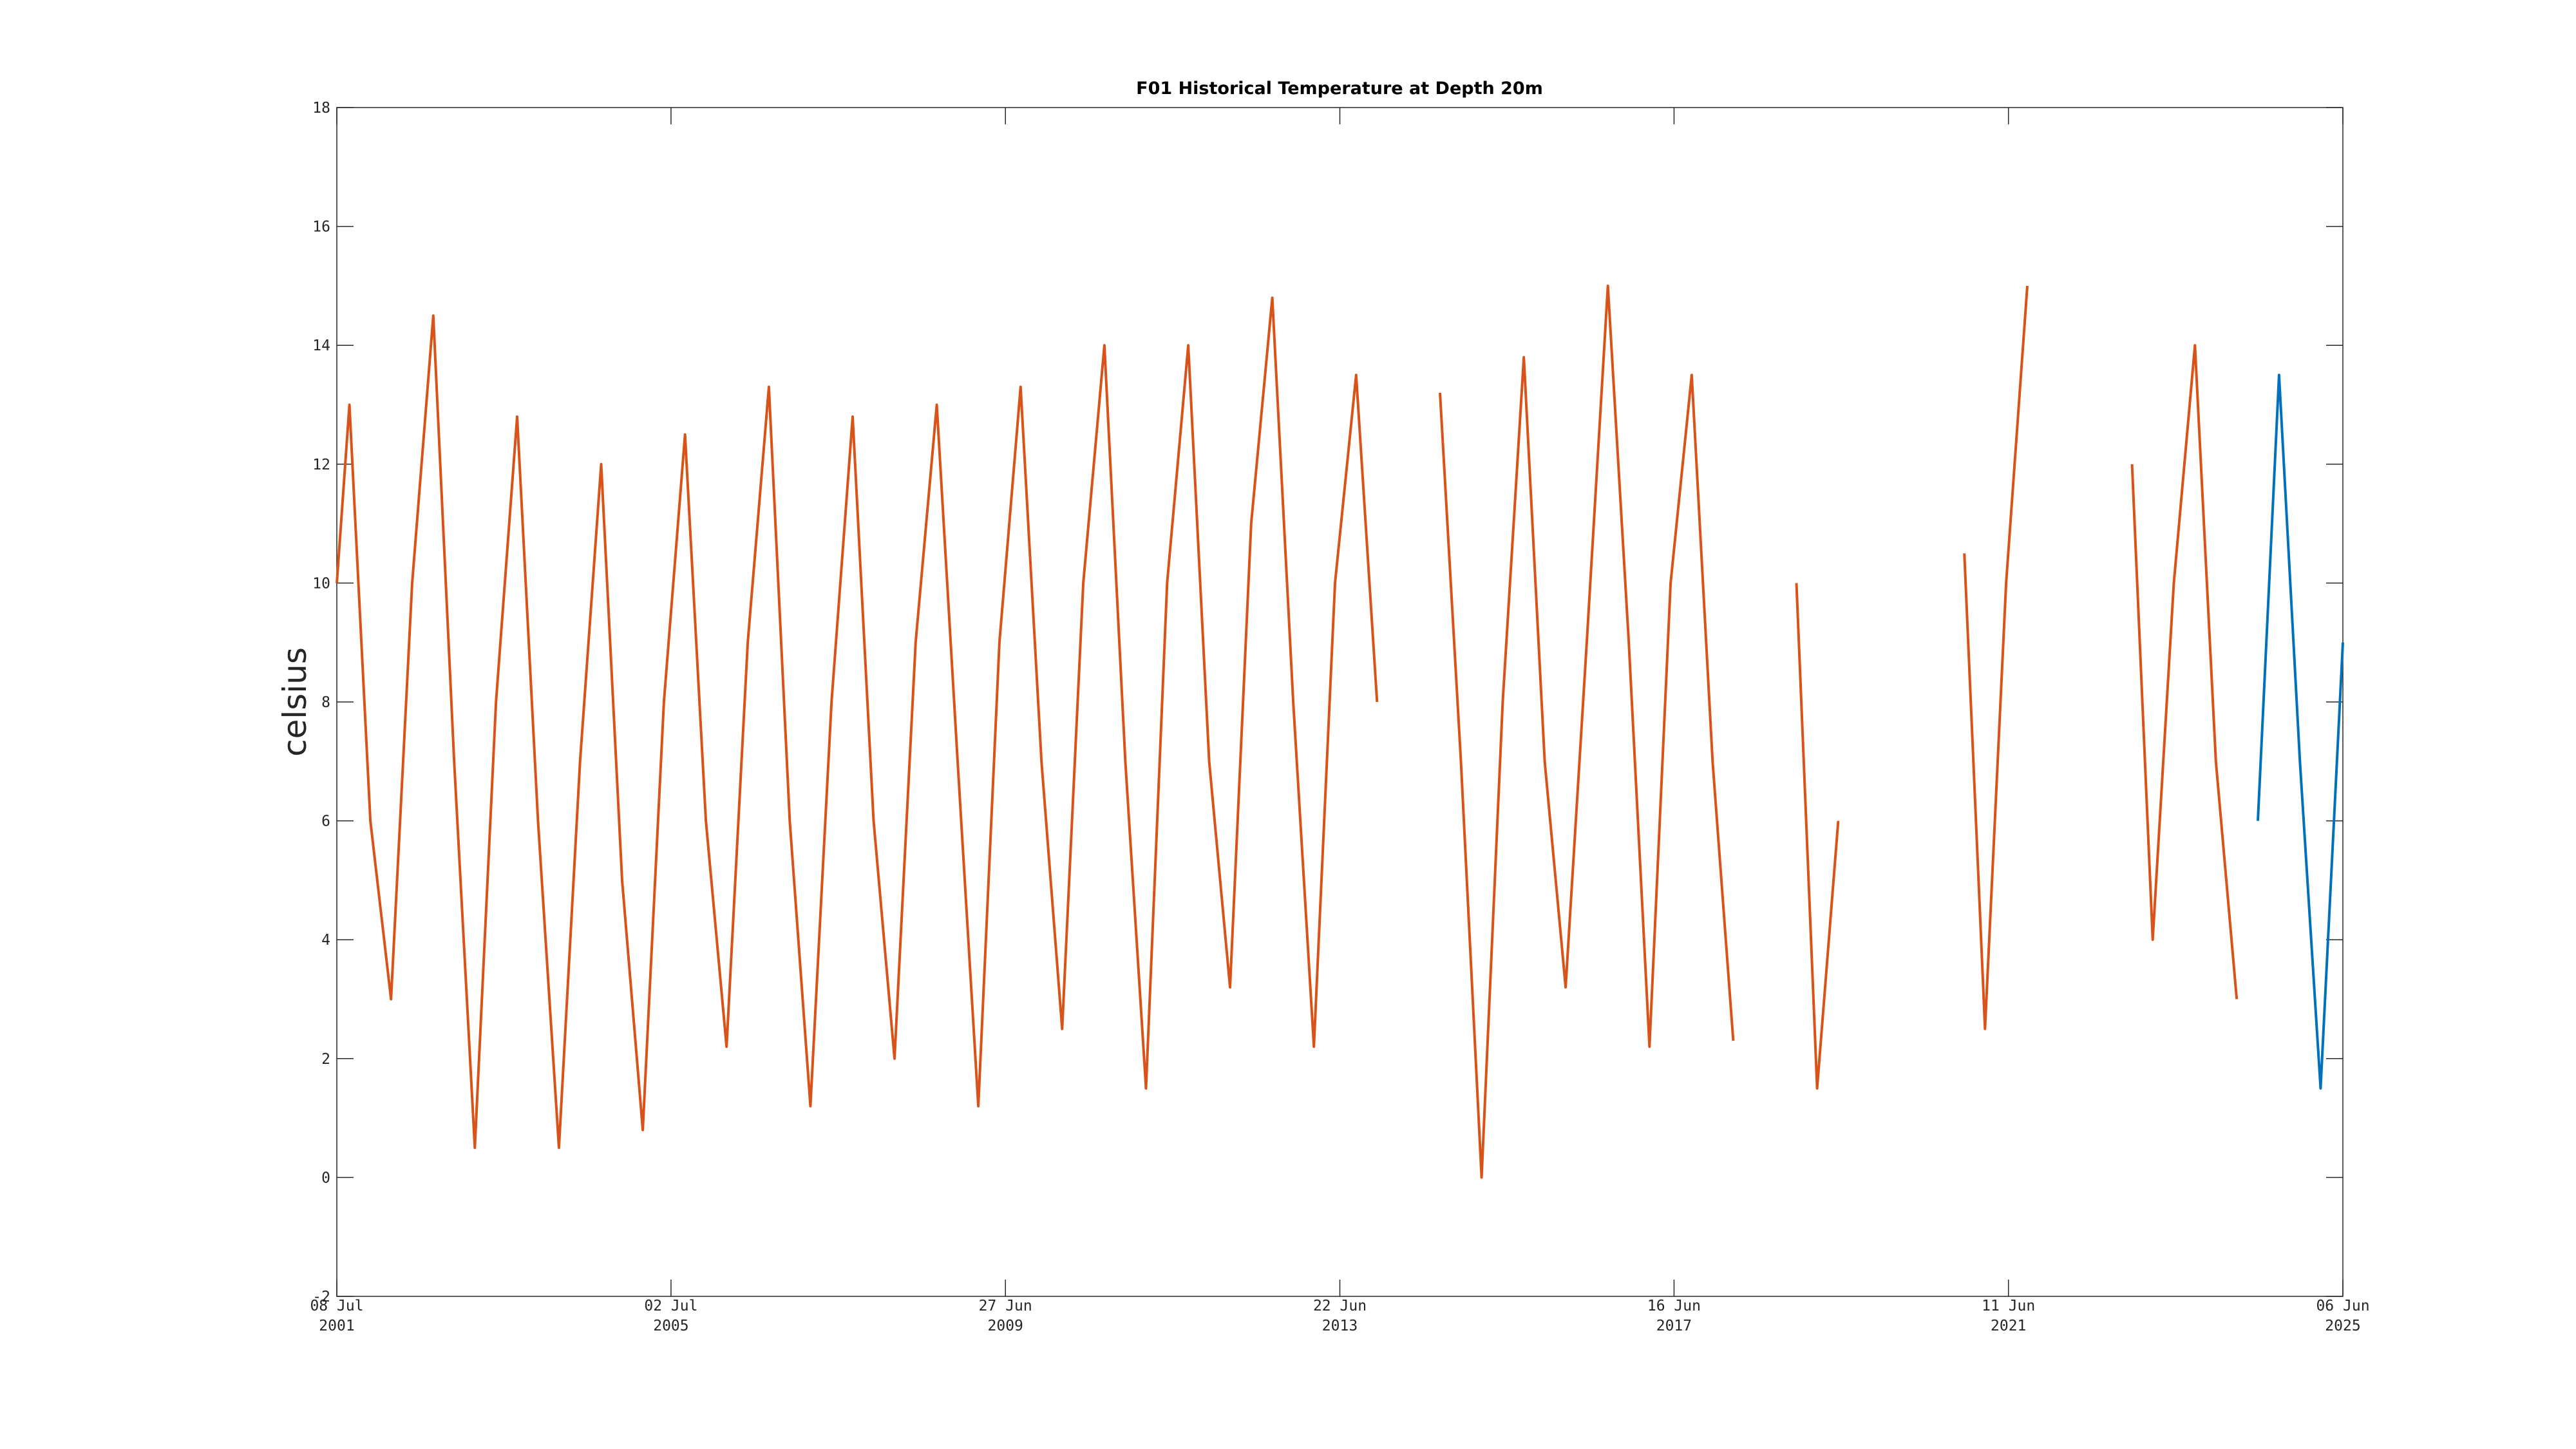 Image resolution: width=2576 pixels, height=1449 pixels. I want to click on x-tick-label: 16 Jun, so click(1674, 1306).